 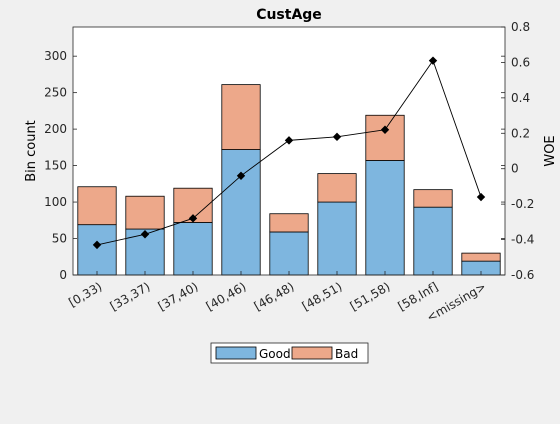 What do you see at coordinates (236, 353) in the screenshot?
I see `legend-swatch-good` at bounding box center [236, 353].